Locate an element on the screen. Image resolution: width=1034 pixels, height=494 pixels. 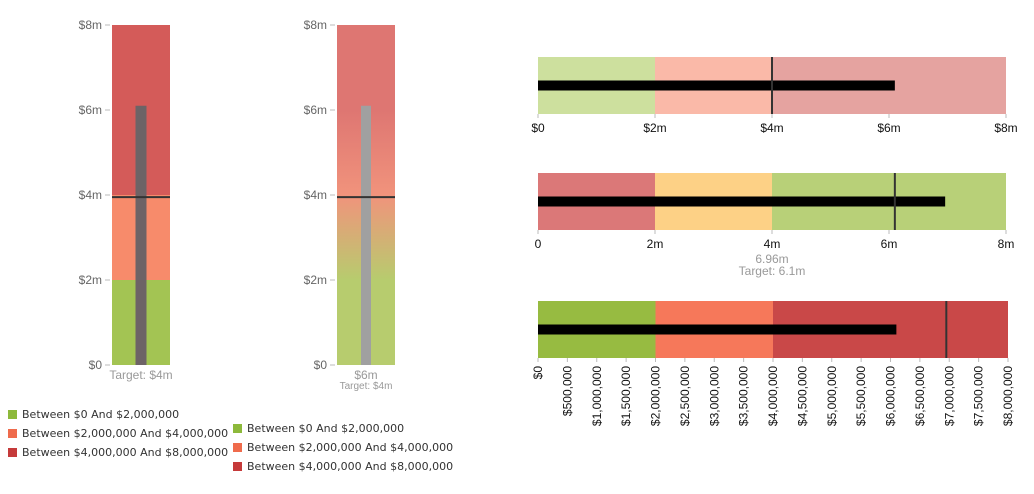
tick-label: $7,000,000 is located at coordinates (949, 396).